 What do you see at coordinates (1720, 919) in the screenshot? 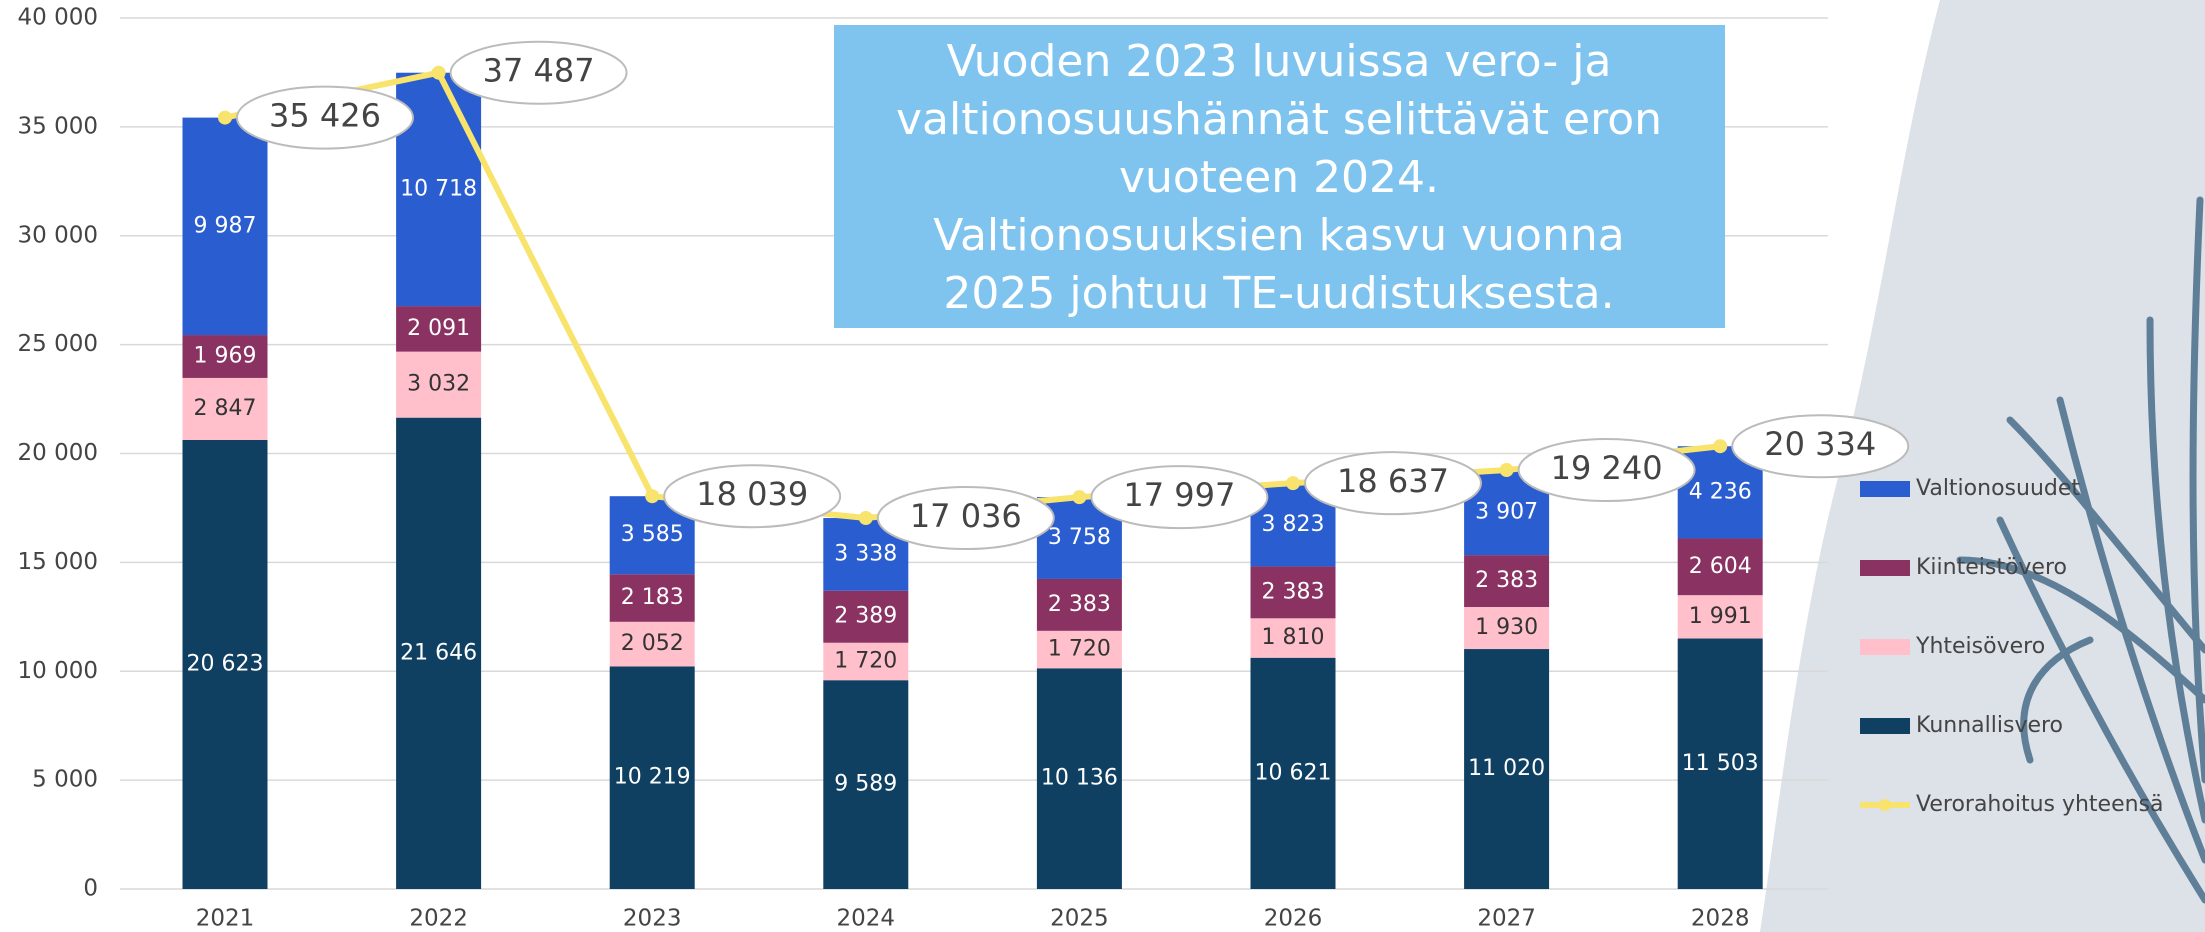
I see `x-tick-label: 2028` at bounding box center [1720, 919].